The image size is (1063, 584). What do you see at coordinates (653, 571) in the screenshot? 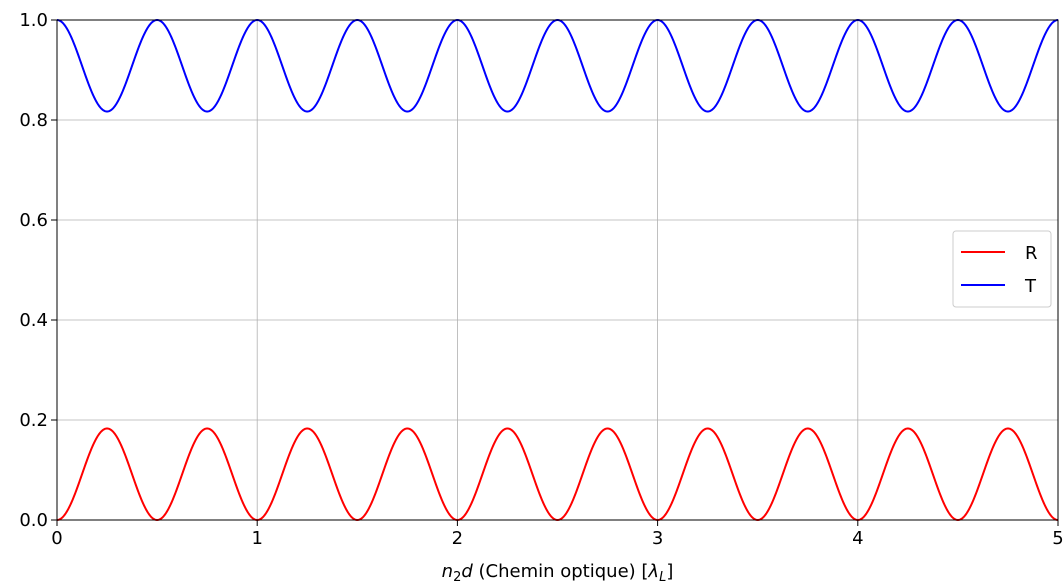
I see `x-axis-label-lambda: λ` at bounding box center [653, 571].